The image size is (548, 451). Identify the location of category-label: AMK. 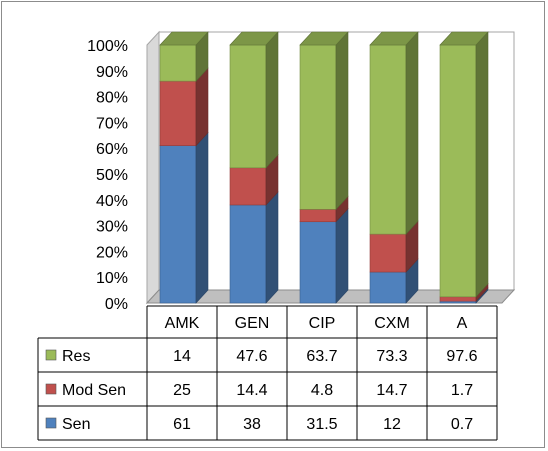
(182, 323).